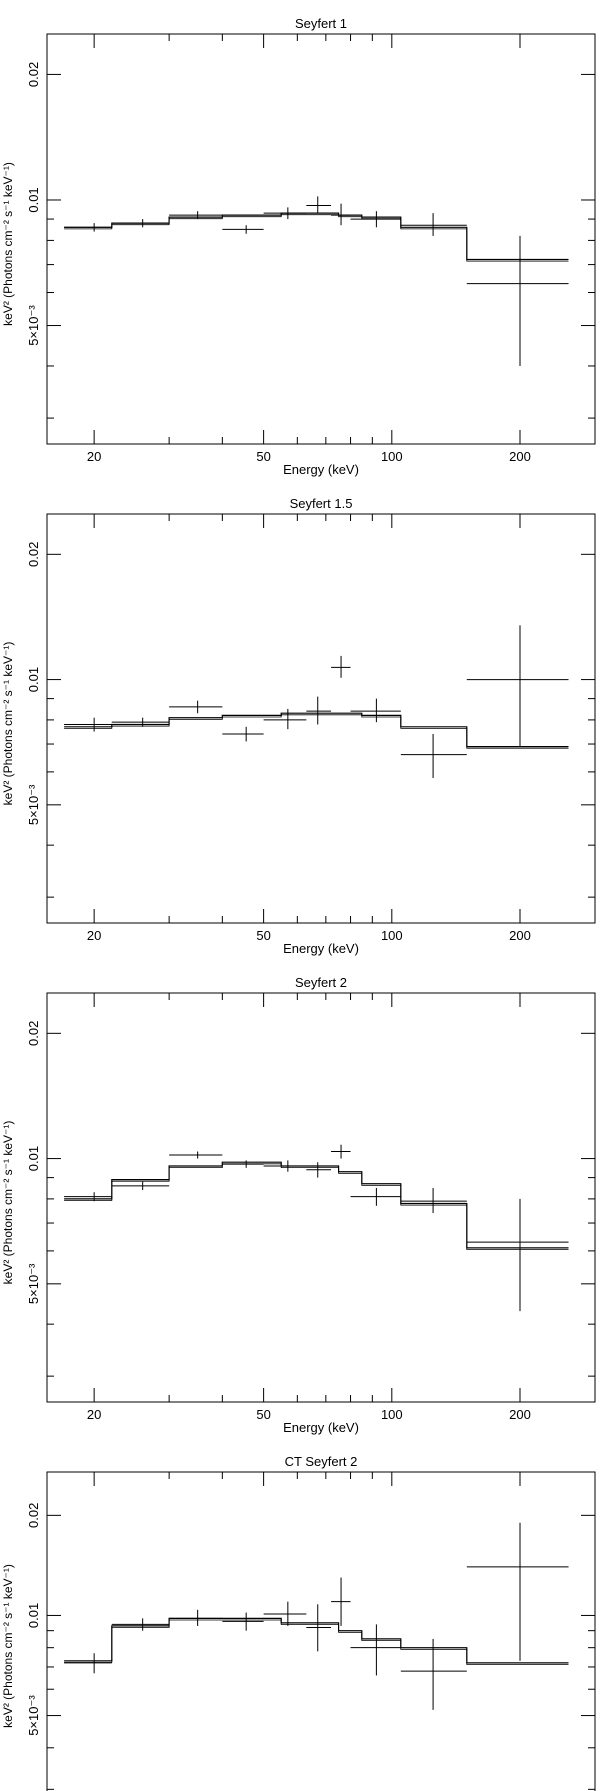  Describe the element at coordinates (321, 503) in the screenshot. I see `chart-title: Seyfert 1.5` at that location.